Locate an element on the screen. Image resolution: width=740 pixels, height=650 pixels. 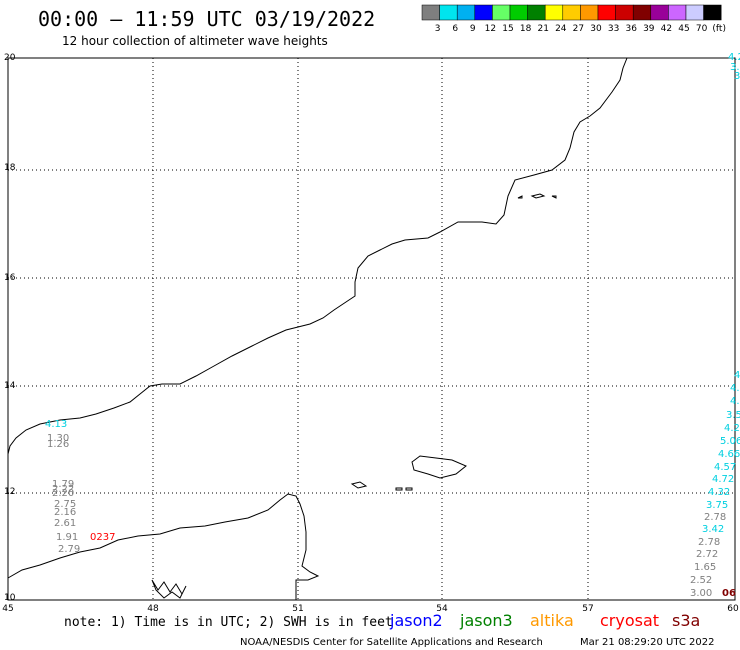
wave-height-label: 4.32 is located at coordinates (719, 492).